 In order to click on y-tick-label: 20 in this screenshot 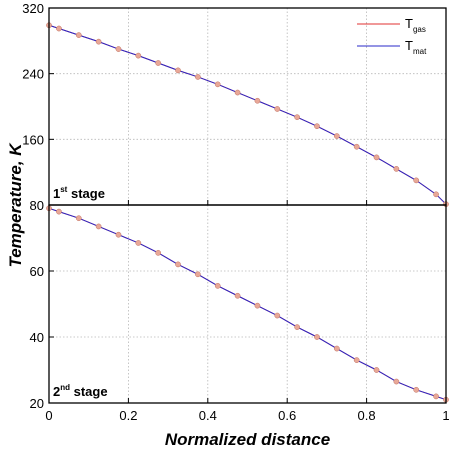, I will do `click(37, 403)`.